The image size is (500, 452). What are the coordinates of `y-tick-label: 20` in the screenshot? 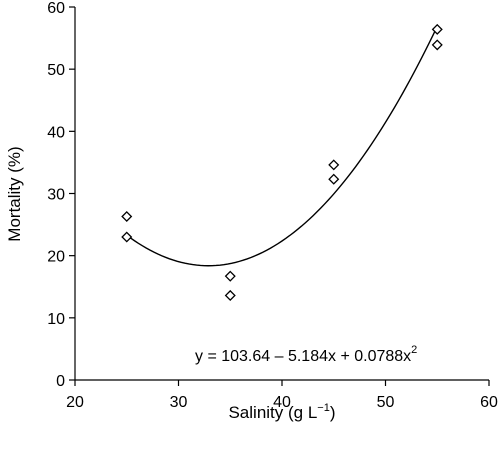 It's located at (56, 257).